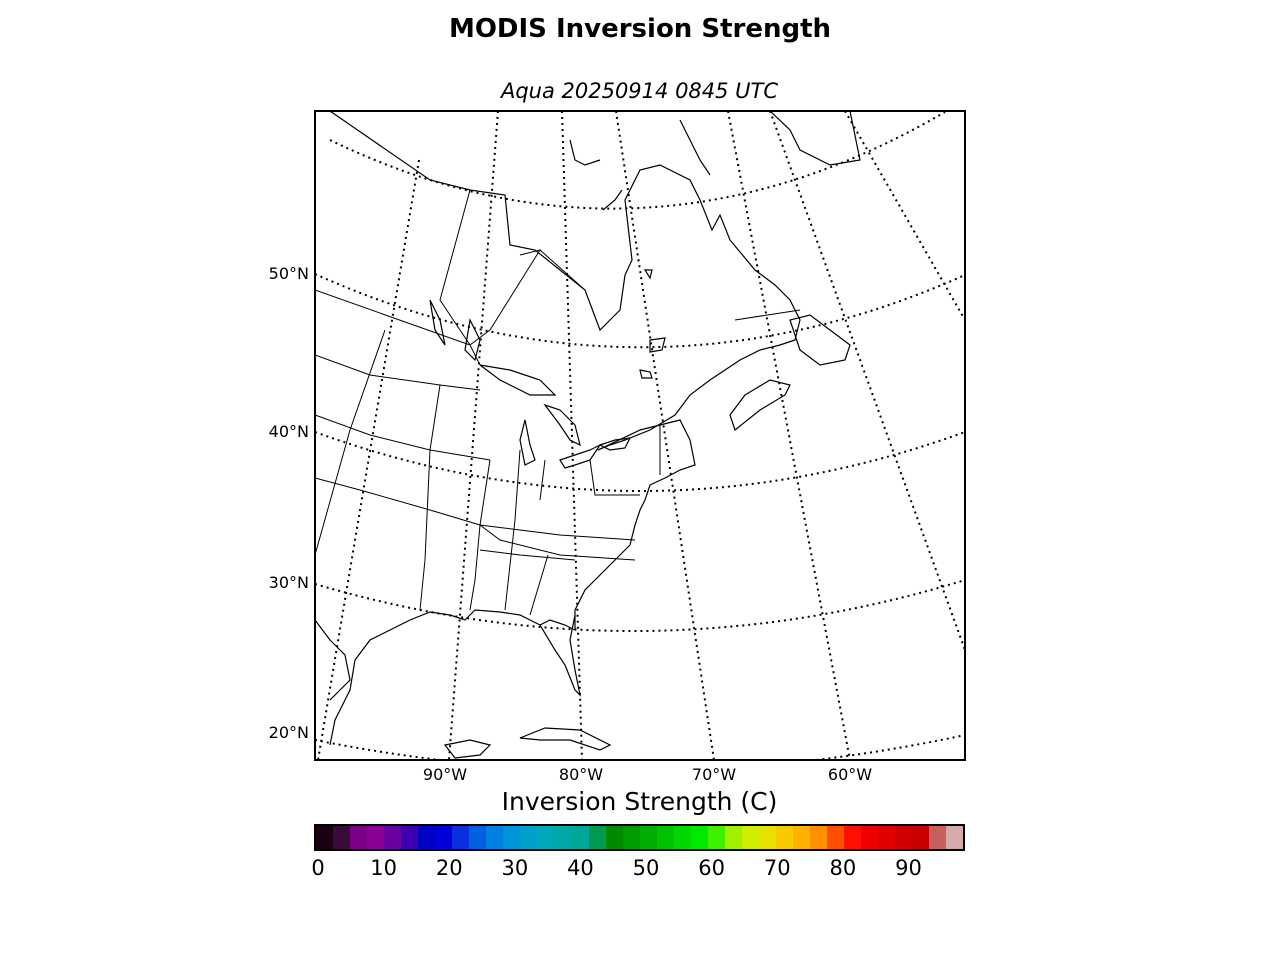 This screenshot has height=960, width=1280. Describe the element at coordinates (383, 868) in the screenshot. I see `colorbar-tick-label: 10` at that location.